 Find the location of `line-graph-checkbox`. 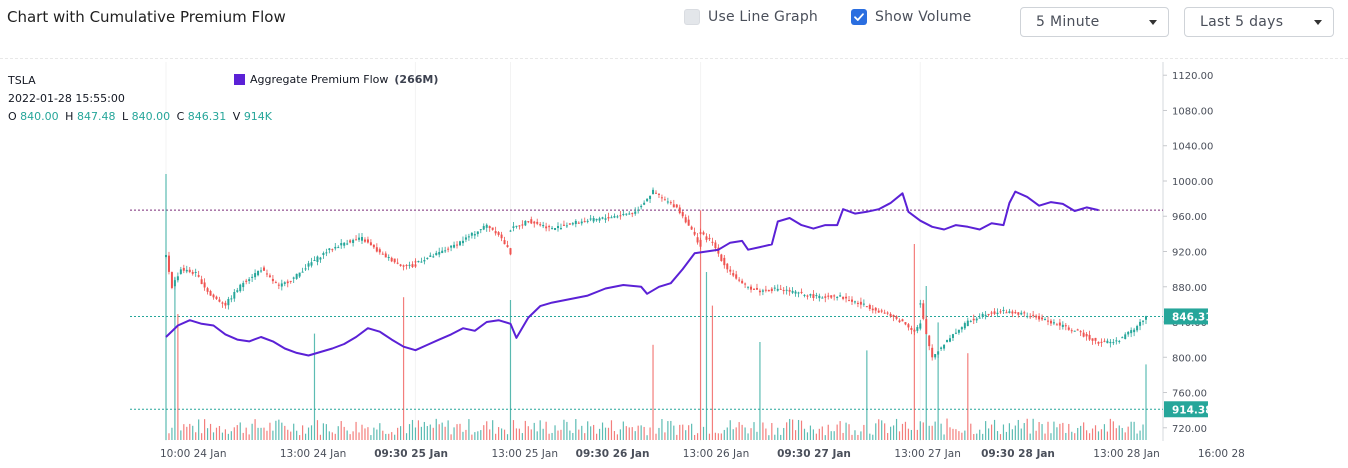

line-graph-checkbox is located at coordinates (692, 17).